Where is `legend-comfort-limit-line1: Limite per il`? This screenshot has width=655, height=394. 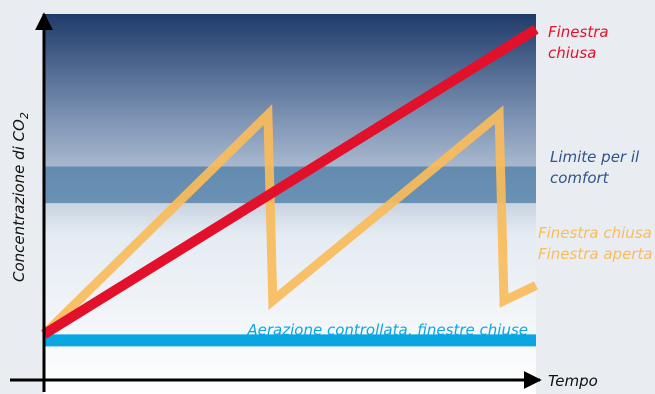
legend-comfort-limit-line1: Limite per il is located at coordinates (595, 157).